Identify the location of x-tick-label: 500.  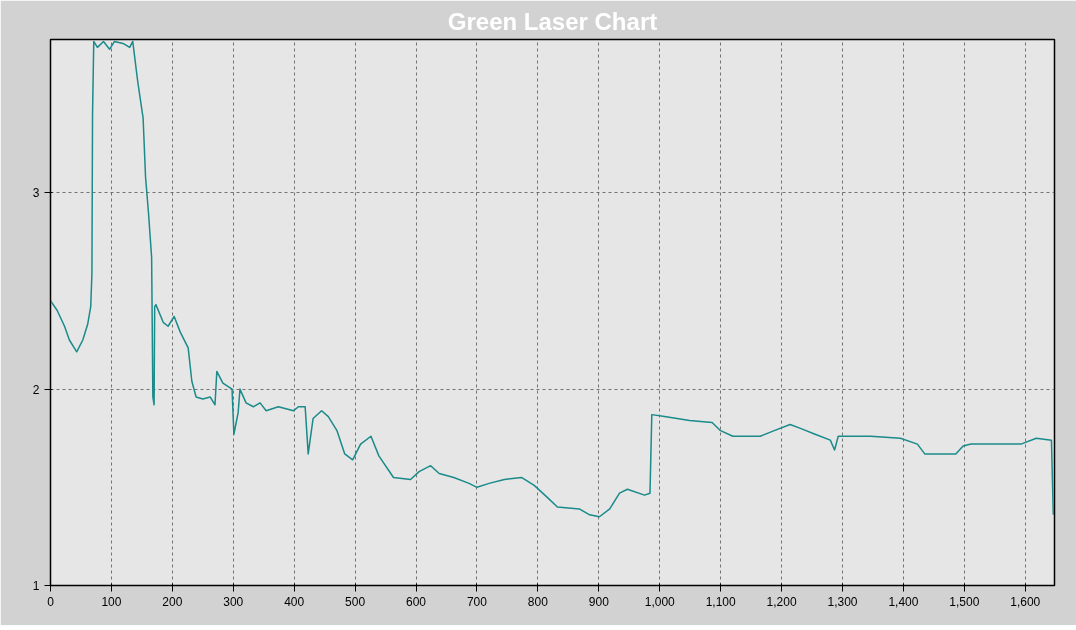
(355, 601).